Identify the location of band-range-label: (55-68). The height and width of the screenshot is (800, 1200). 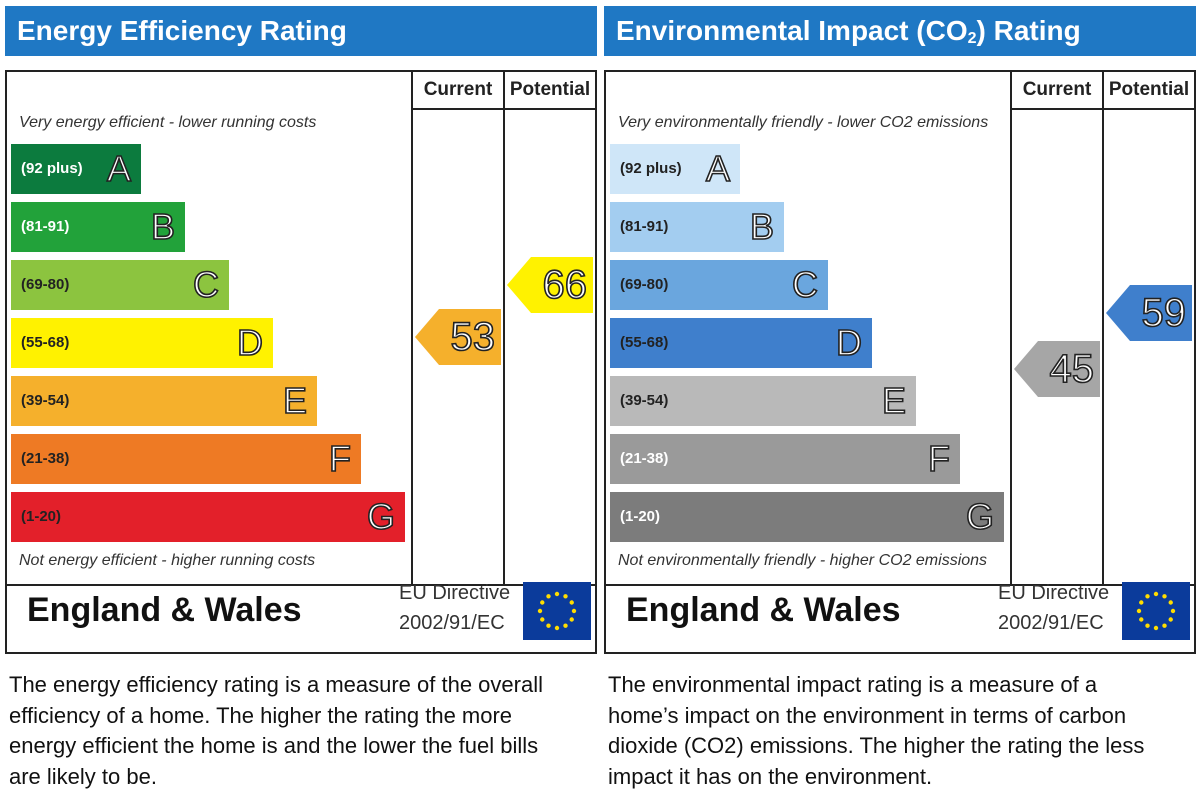
(644, 342).